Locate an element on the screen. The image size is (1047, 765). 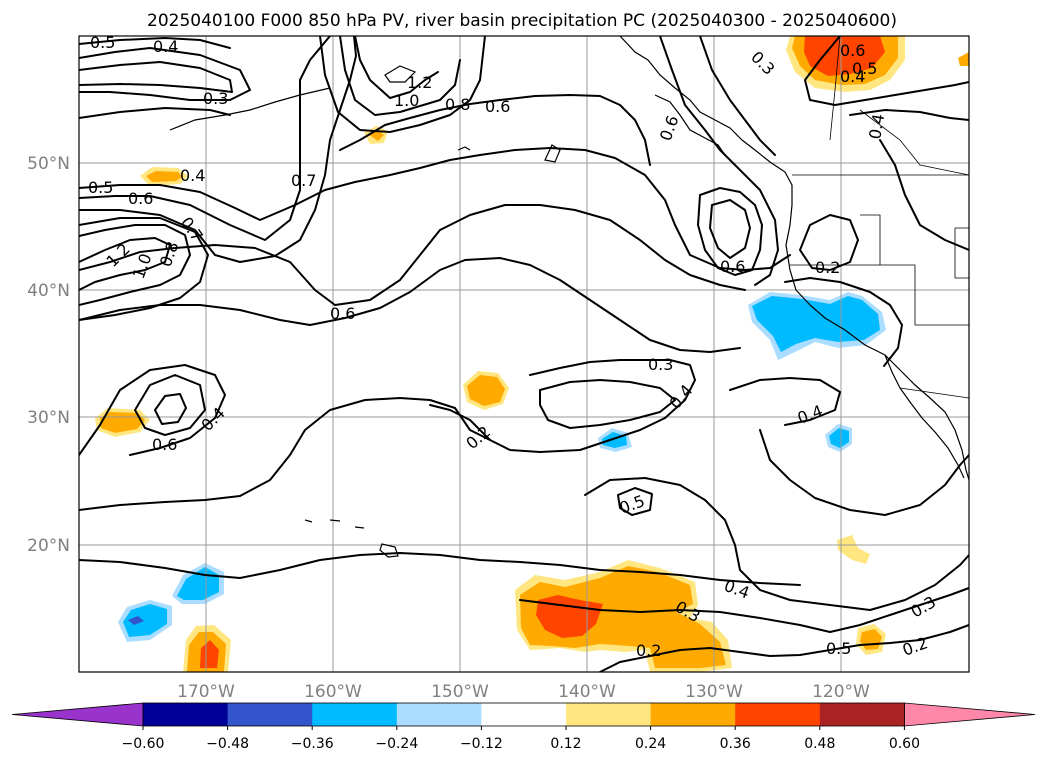
contour-04-lower is located at coordinates (864, 472).